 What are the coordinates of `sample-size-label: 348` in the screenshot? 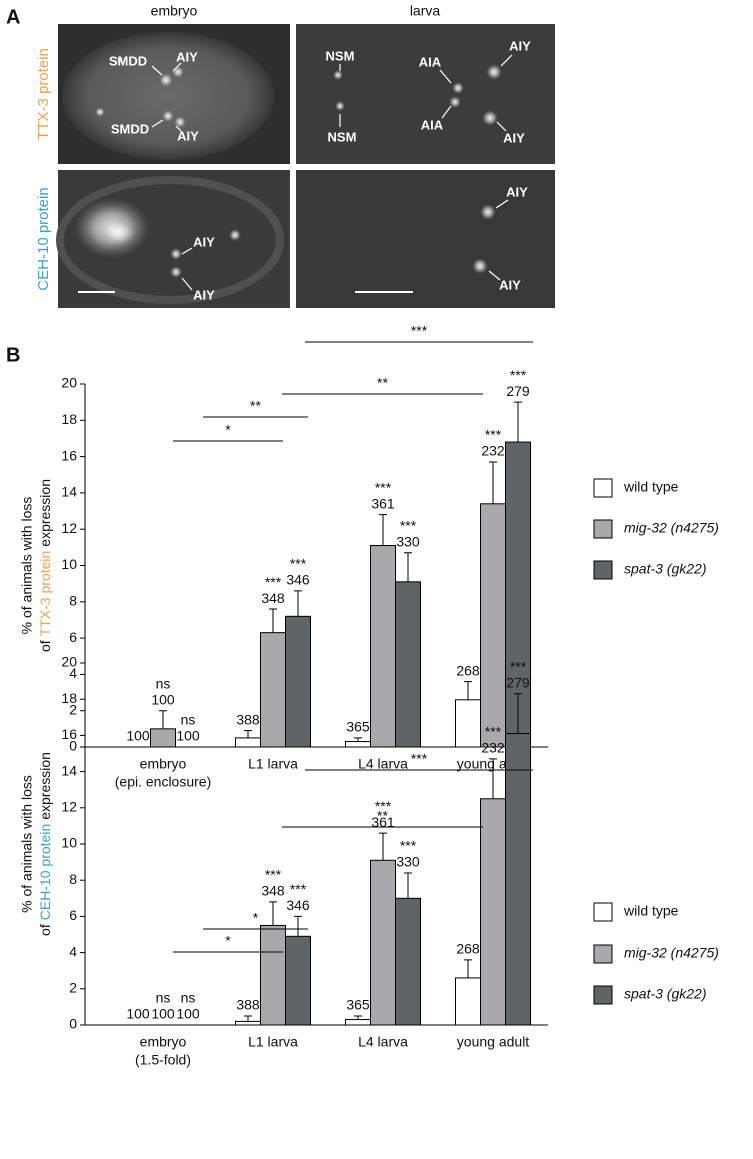 It's located at (273, 598).